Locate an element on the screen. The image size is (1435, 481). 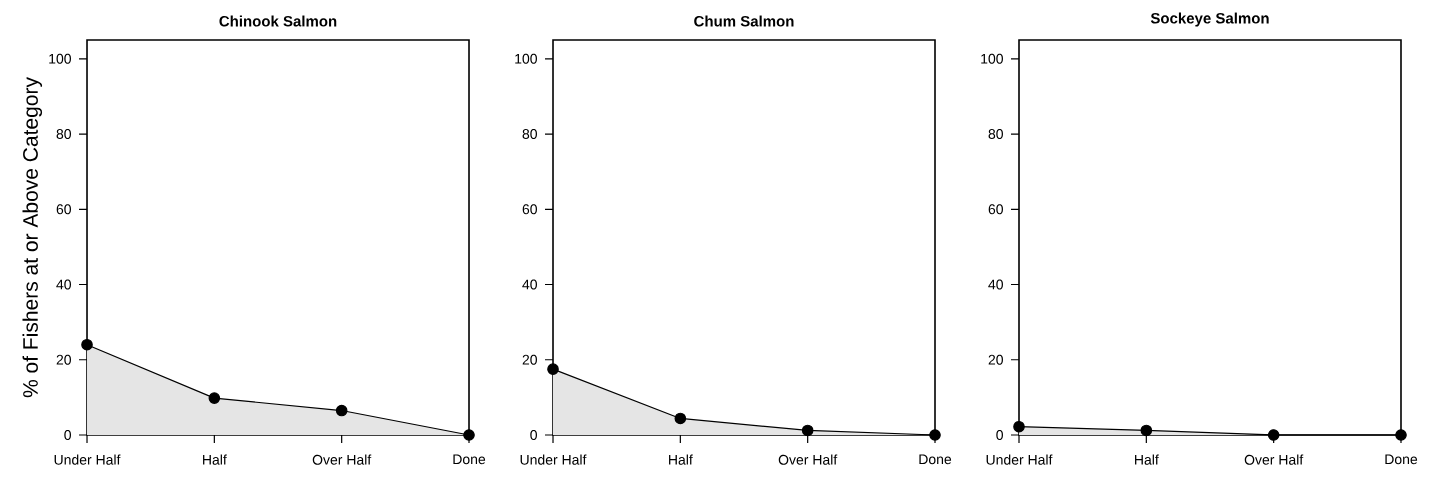
chart-title: Chum Salmon is located at coordinates (744, 21).